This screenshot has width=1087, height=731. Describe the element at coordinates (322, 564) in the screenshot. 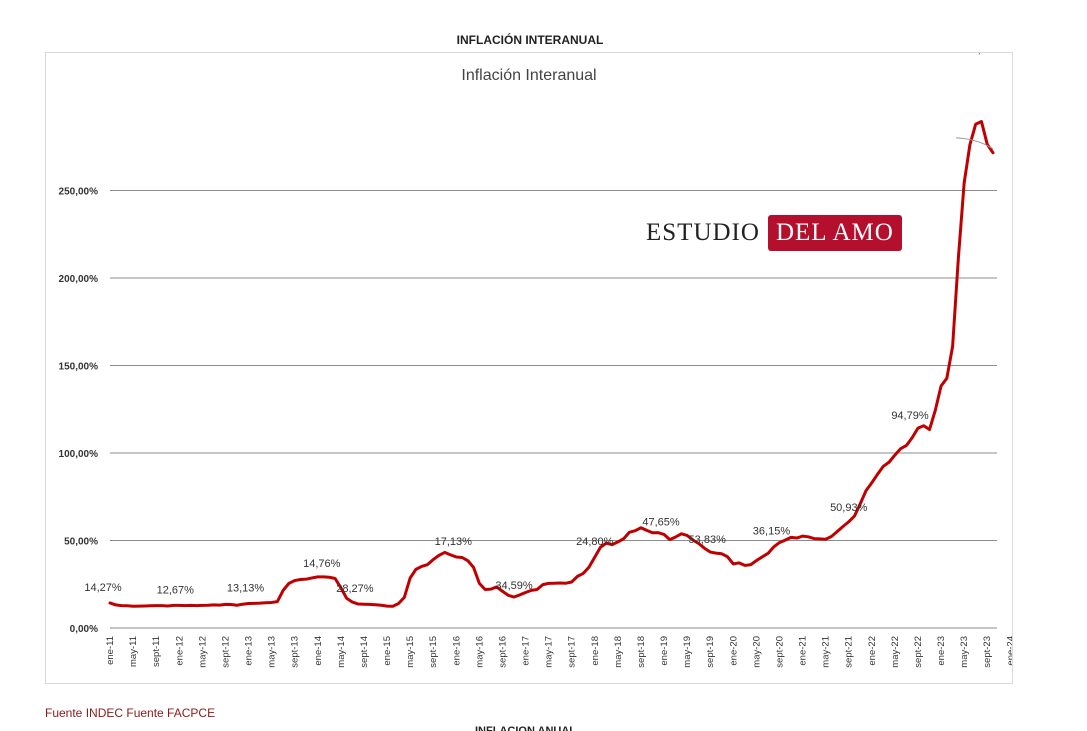

I see `data-label: 14,76%` at that location.